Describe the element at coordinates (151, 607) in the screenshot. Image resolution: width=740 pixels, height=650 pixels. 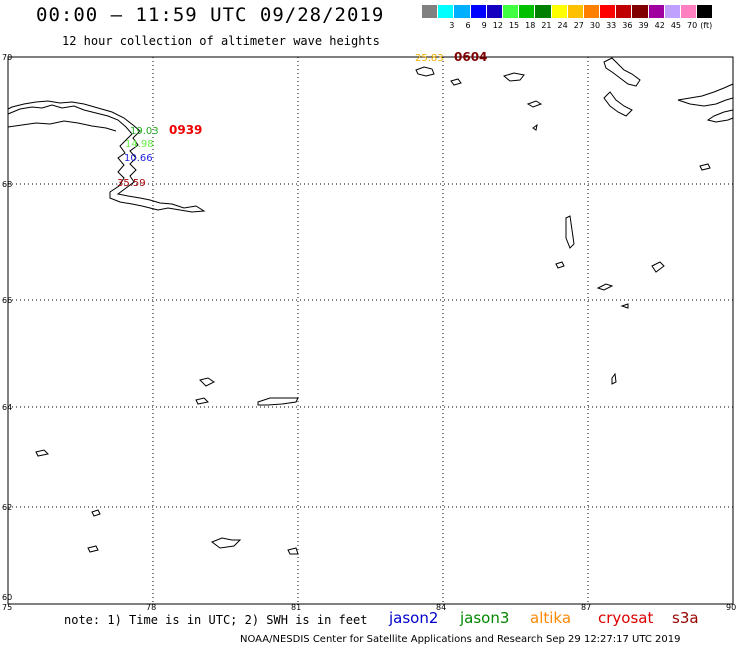
I see `lon-label: 78` at that location.